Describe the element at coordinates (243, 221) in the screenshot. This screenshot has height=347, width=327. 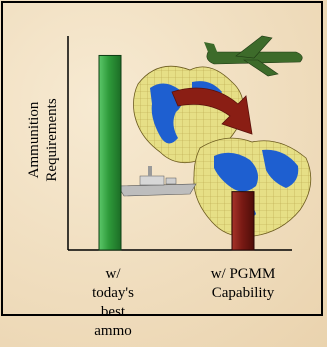
I see `bar-pgmm-capability` at that location.